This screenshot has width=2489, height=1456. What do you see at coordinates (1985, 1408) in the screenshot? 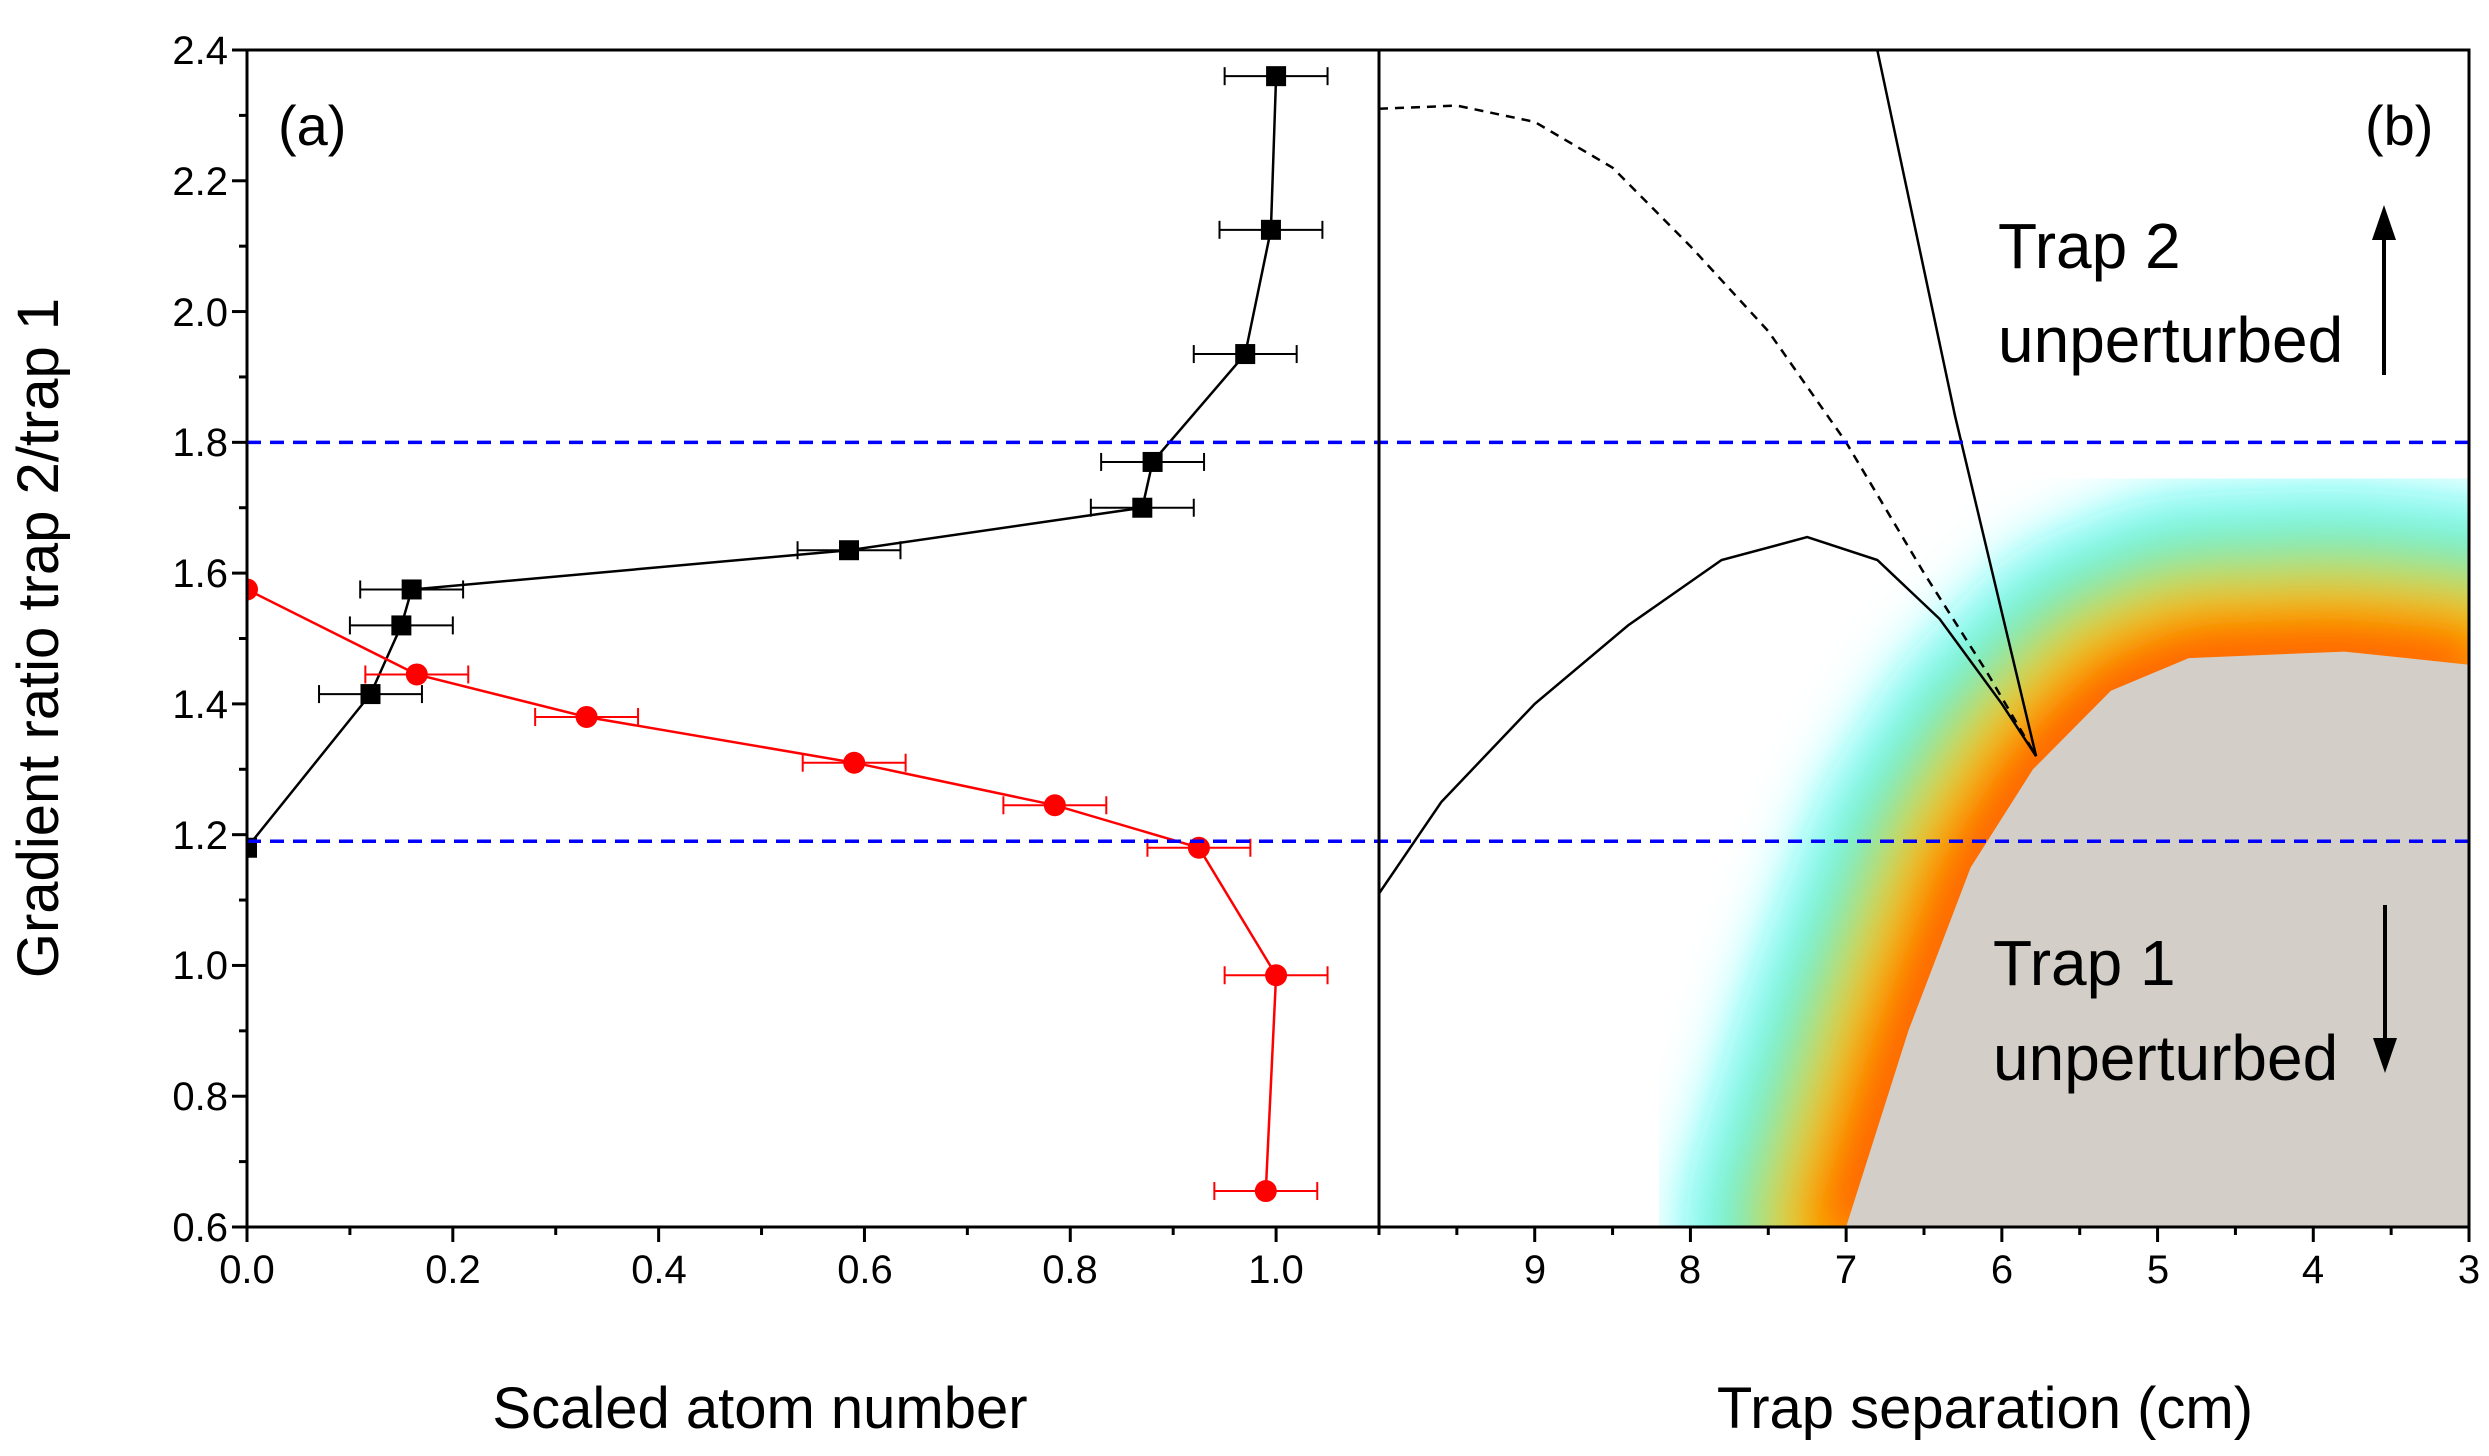
I see `x-axis-label-b: Trap separation (cm)` at bounding box center [1985, 1408].